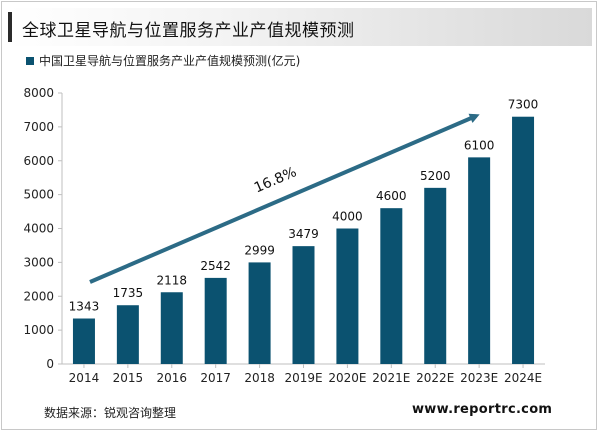 This screenshot has height=433, width=600. What do you see at coordinates (259, 250) in the screenshot?
I see `data-label: 2999` at bounding box center [259, 250].